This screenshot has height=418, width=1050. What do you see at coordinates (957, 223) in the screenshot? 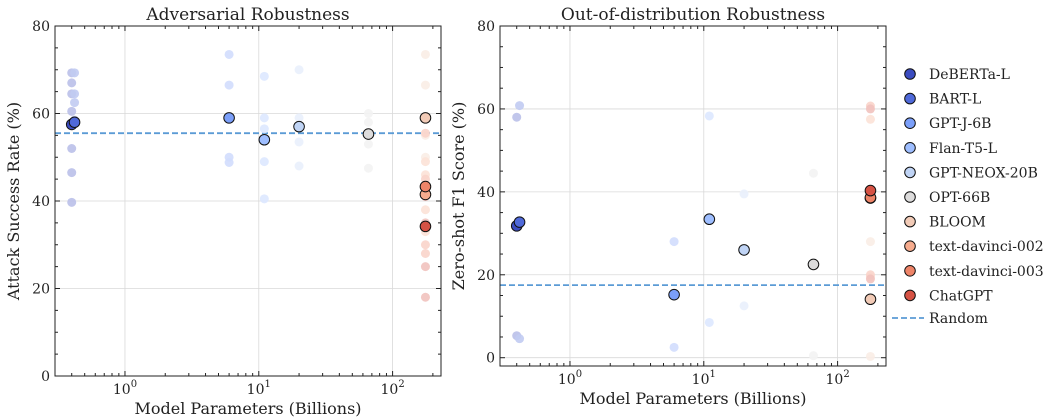
I see `legend-label: BLOOM` at bounding box center [957, 223].